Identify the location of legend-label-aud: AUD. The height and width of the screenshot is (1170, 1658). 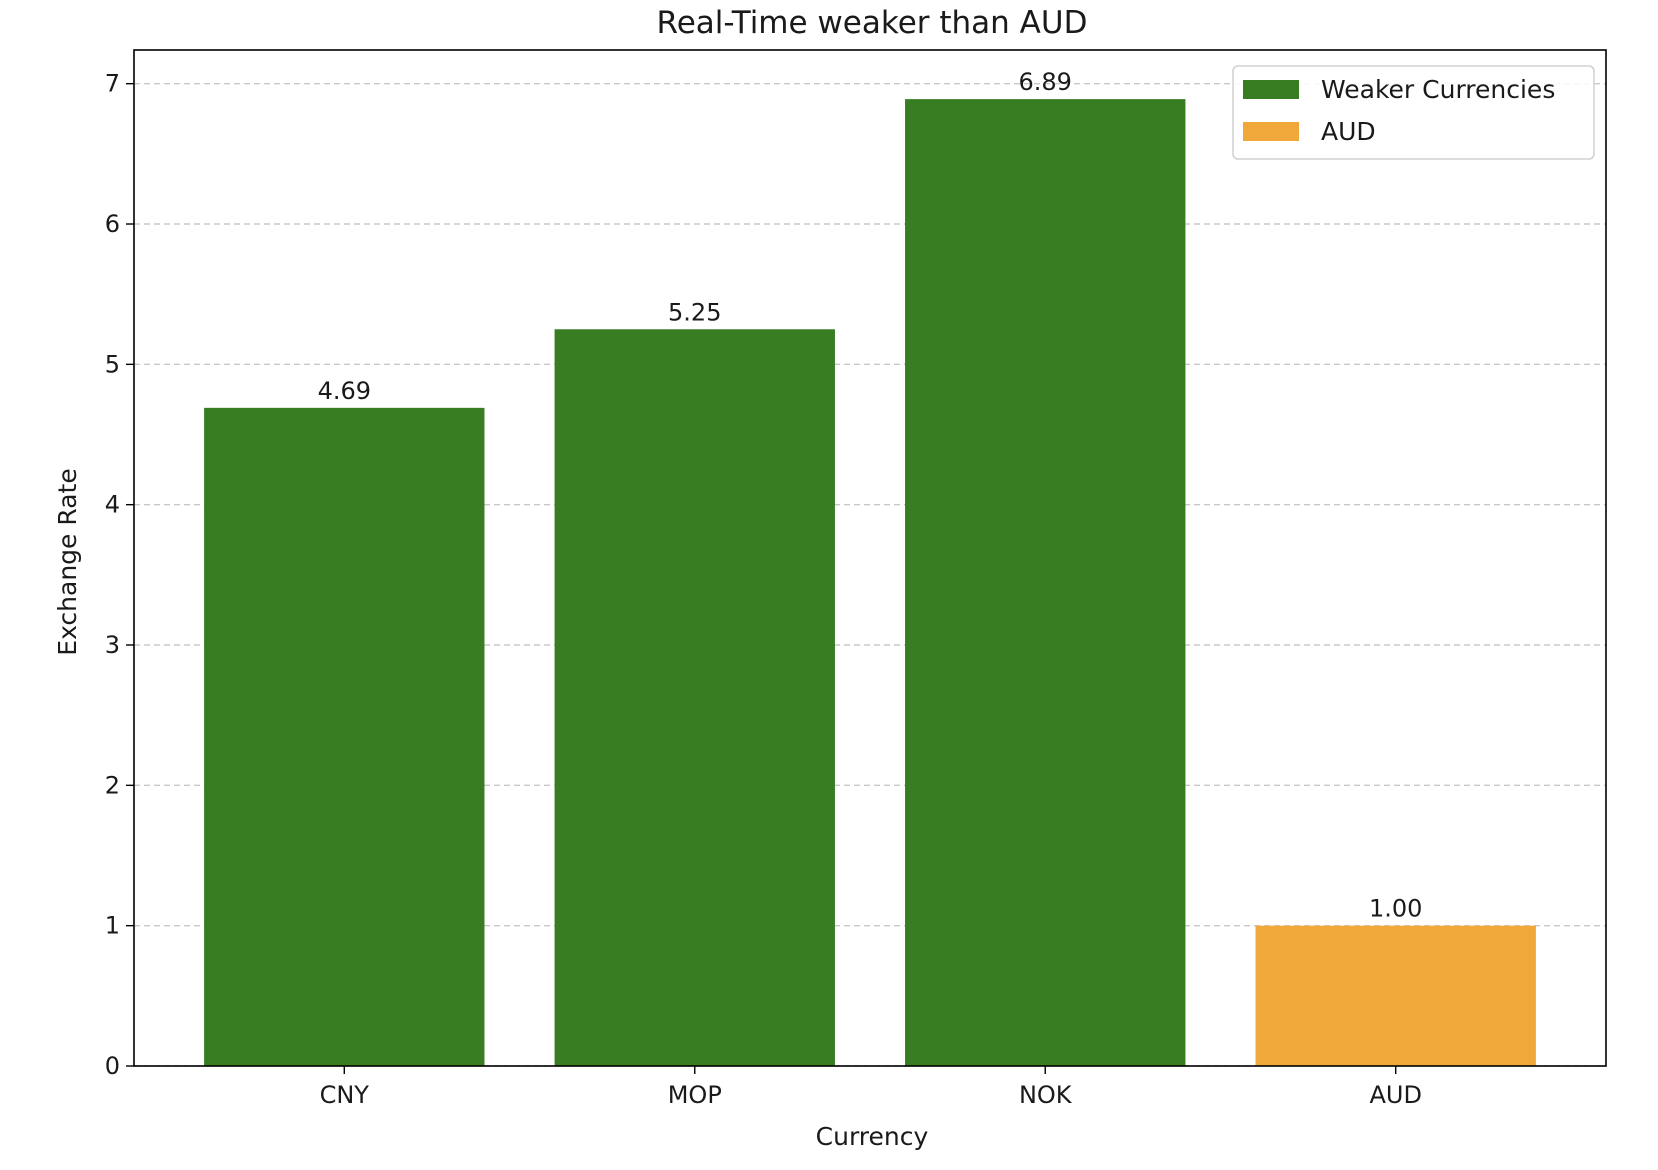
(1348, 131).